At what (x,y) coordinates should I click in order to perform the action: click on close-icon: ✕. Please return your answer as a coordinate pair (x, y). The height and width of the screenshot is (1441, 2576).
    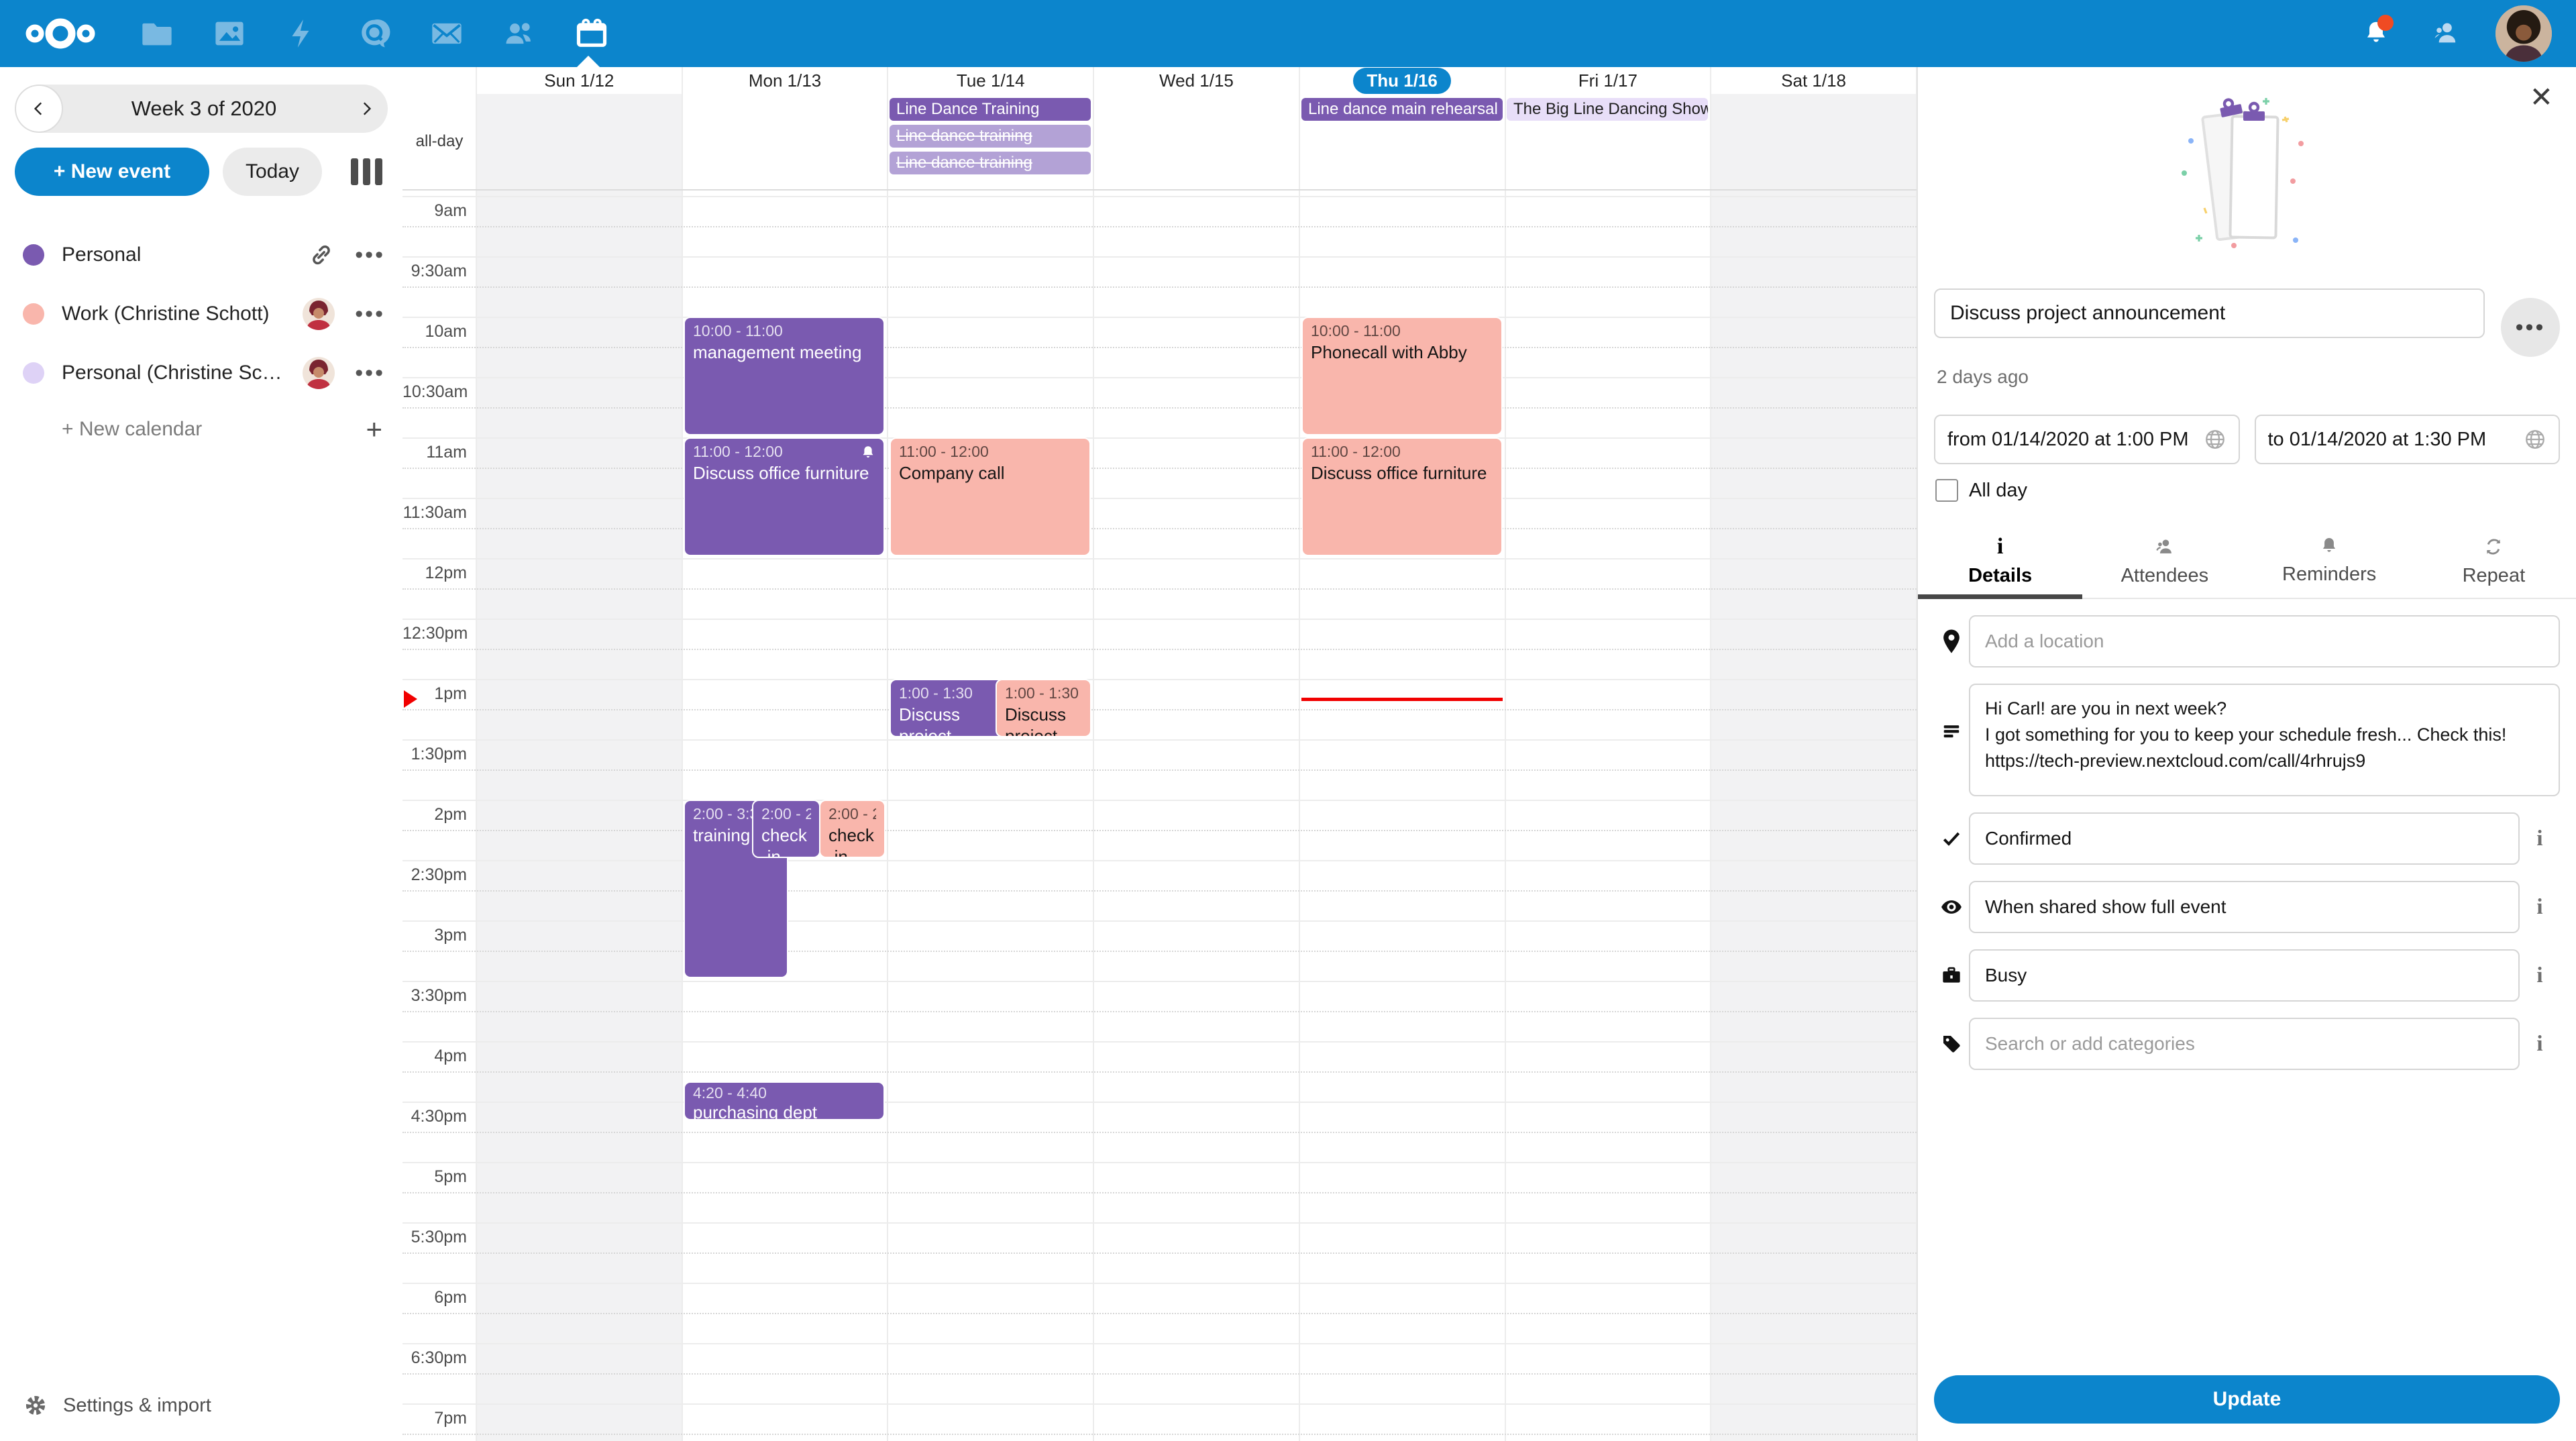
    Looking at the image, I should click on (2541, 97).